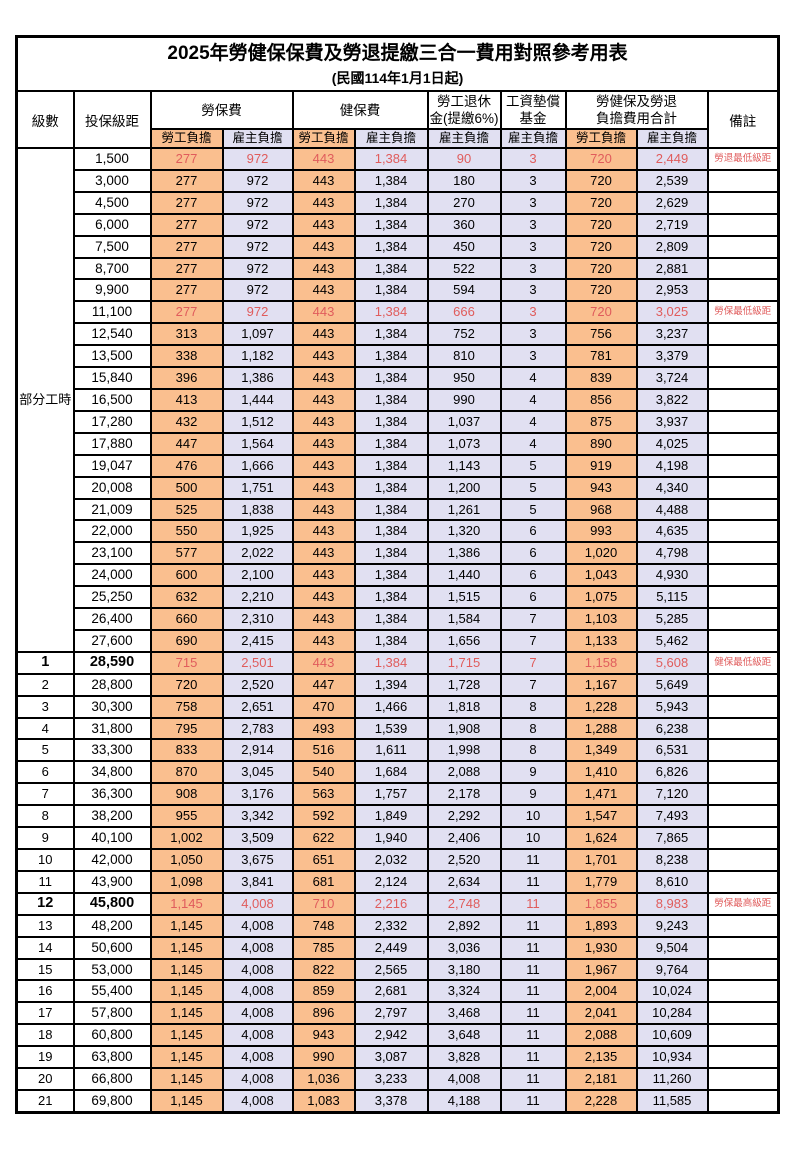 Image resolution: width=791 pixels, height=1155 pixels. I want to click on header-wage-fund-line1: 工資墊償, so click(533, 101).